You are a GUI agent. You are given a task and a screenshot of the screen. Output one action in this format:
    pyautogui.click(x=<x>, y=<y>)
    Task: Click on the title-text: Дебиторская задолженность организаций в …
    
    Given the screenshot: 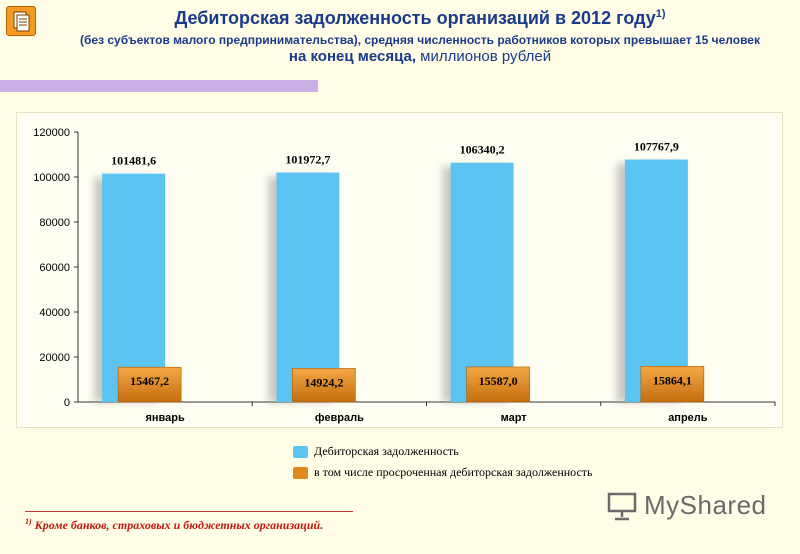 What is the action you would take?
    pyautogui.click(x=415, y=18)
    